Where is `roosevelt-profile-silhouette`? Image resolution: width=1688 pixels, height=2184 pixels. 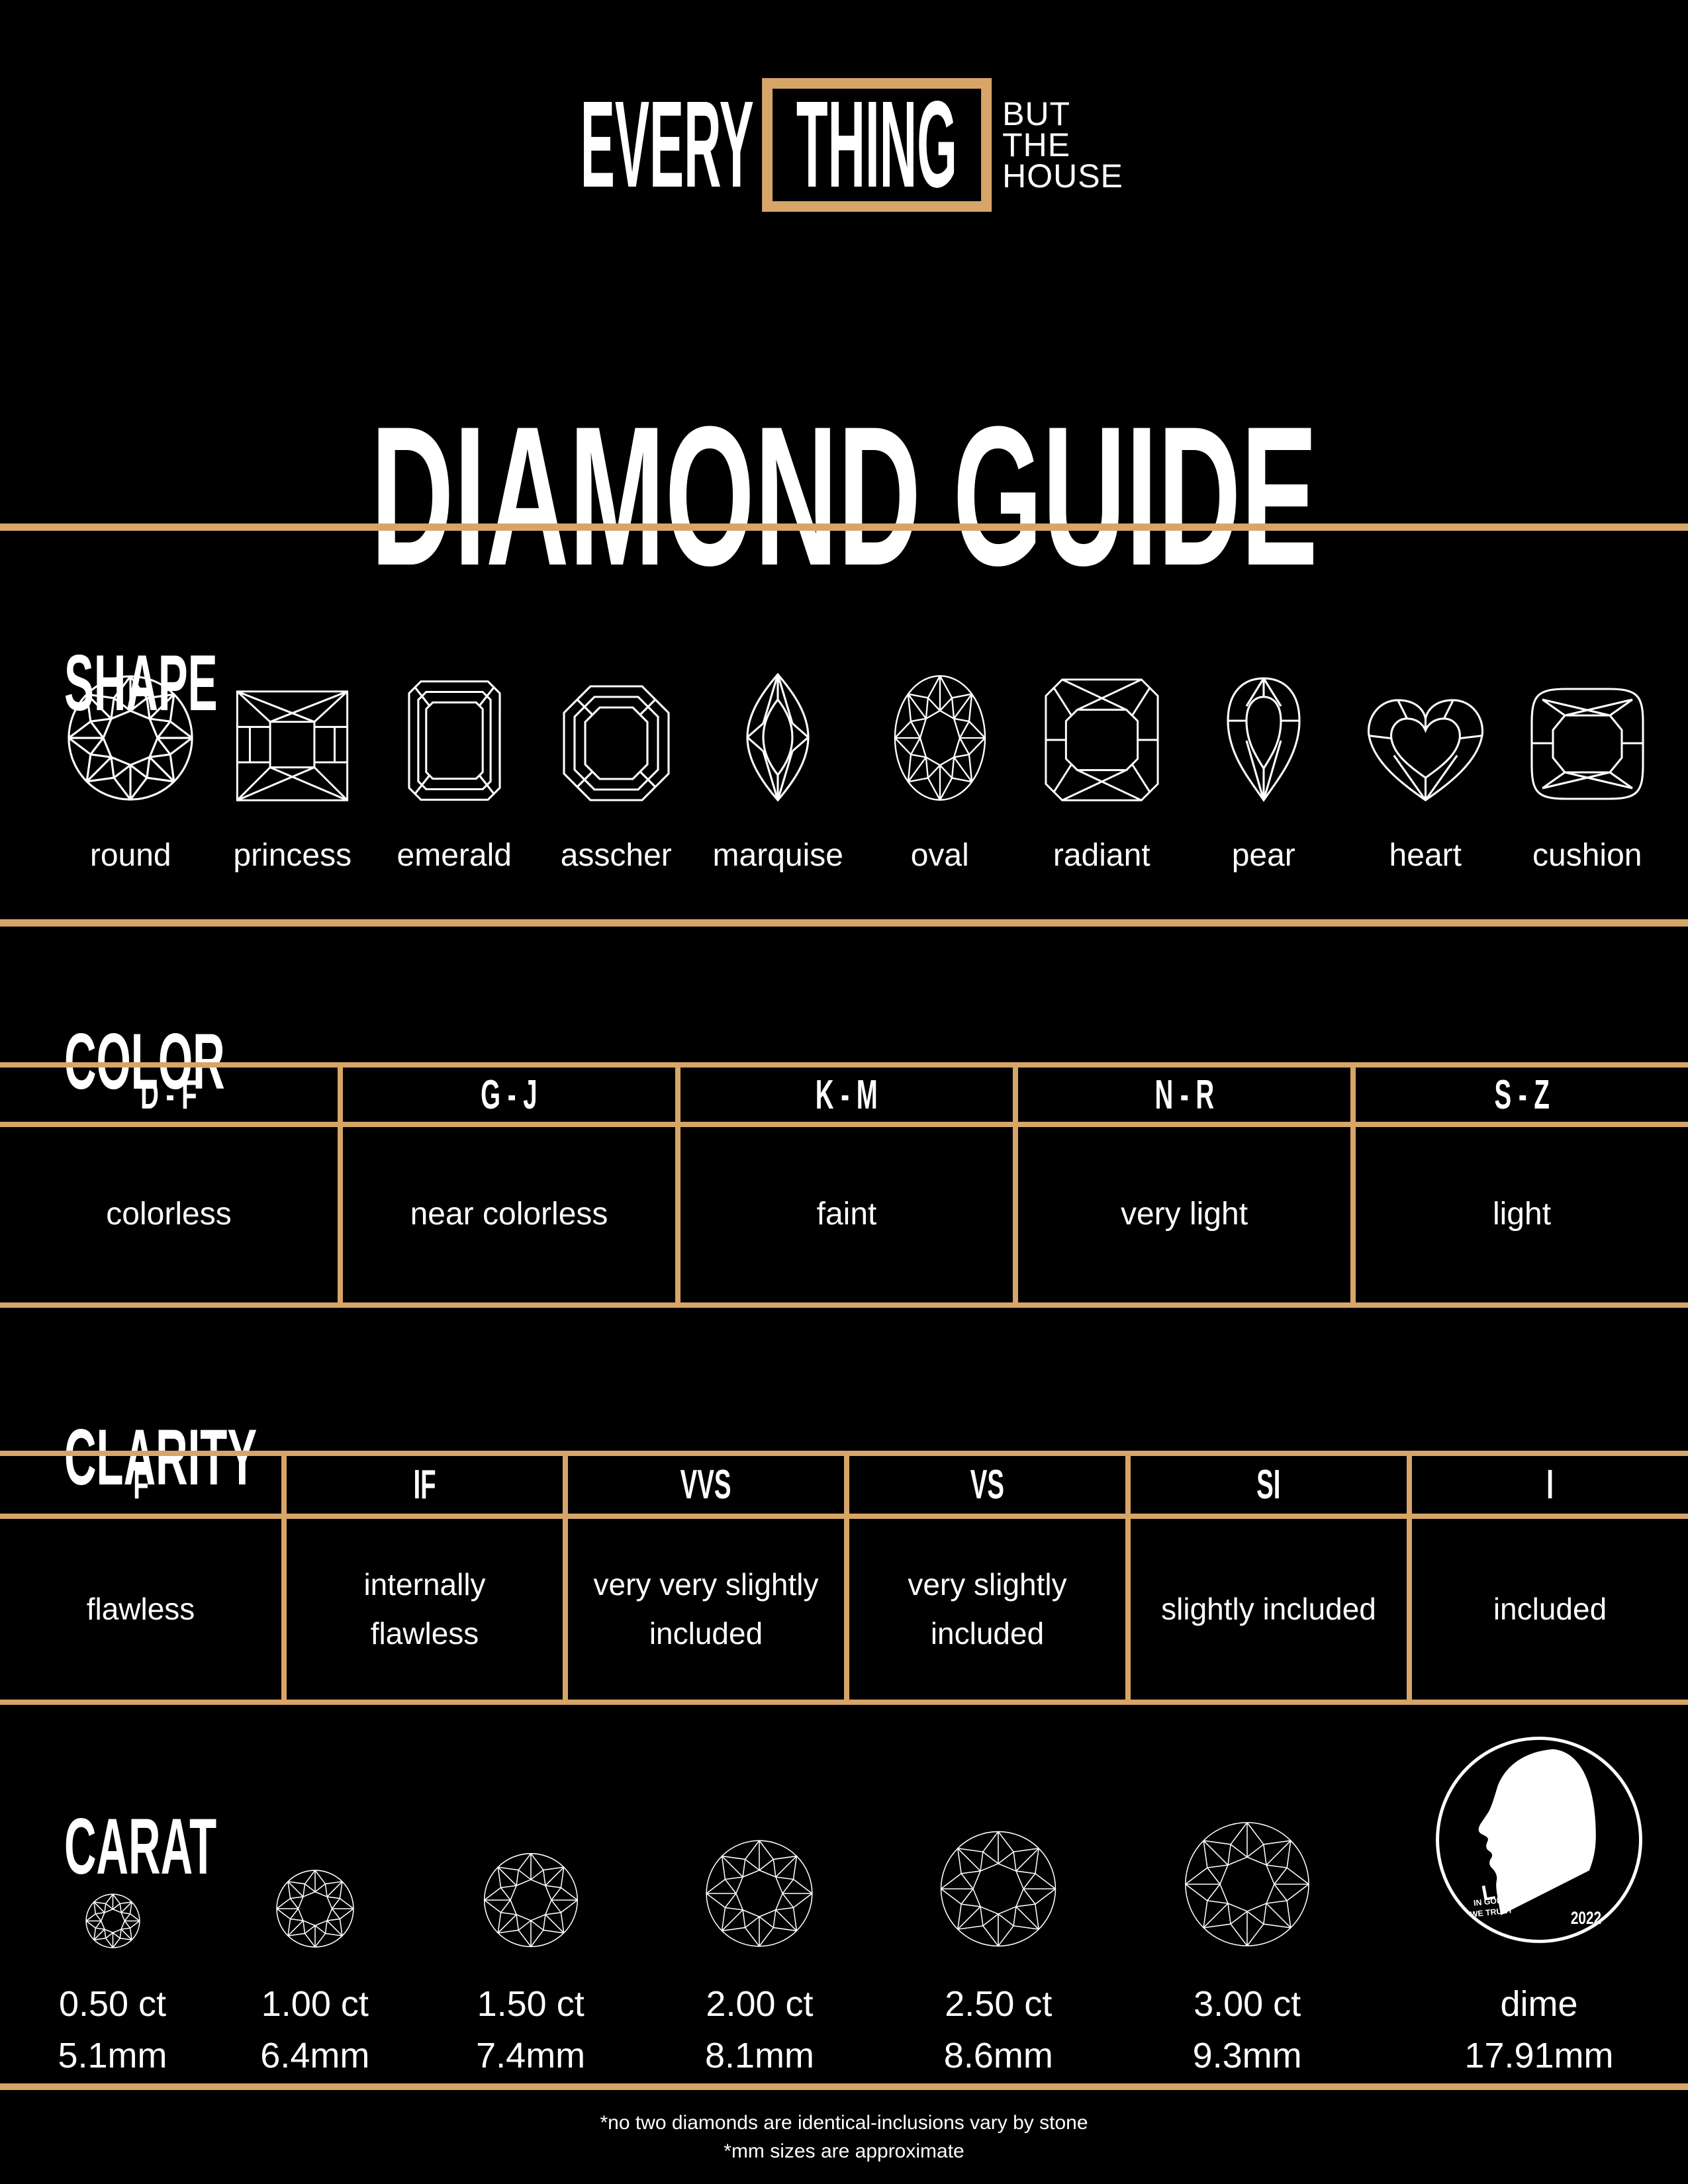 roosevelt-profile-silhouette is located at coordinates (1537, 1832).